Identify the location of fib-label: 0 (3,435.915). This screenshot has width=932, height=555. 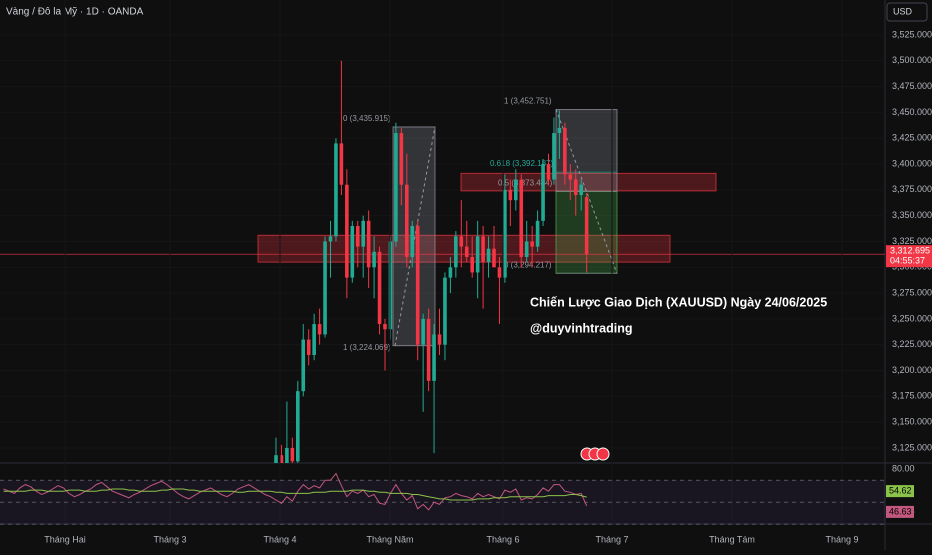
(367, 118).